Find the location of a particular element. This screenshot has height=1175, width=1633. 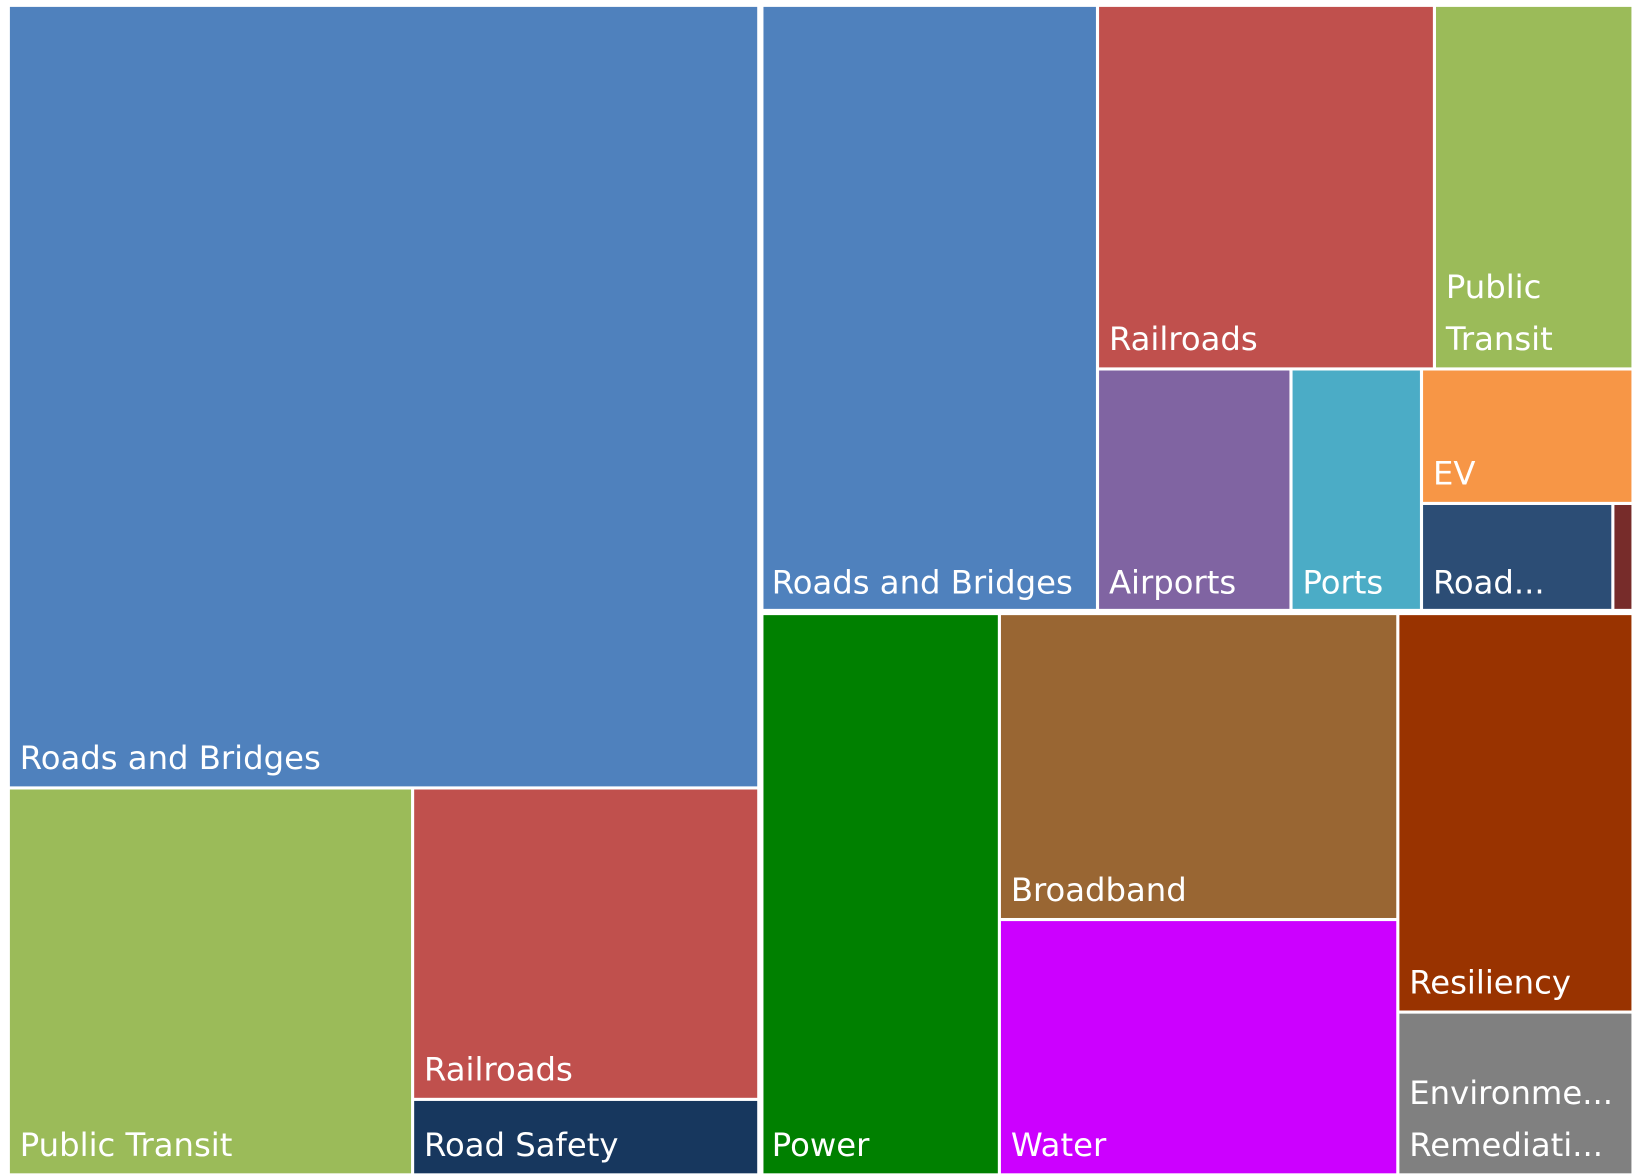

tile-label: Airports is located at coordinates (1172, 582).